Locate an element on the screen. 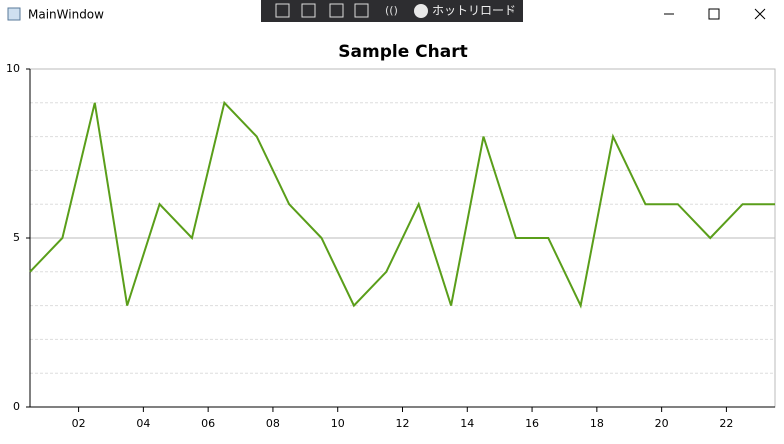  hot-reload-label: ホットリロード is located at coordinates (474, 11).